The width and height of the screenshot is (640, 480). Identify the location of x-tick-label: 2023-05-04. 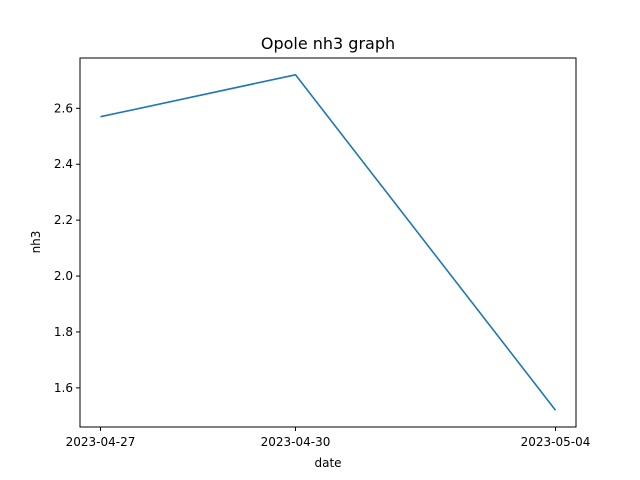
(556, 442).